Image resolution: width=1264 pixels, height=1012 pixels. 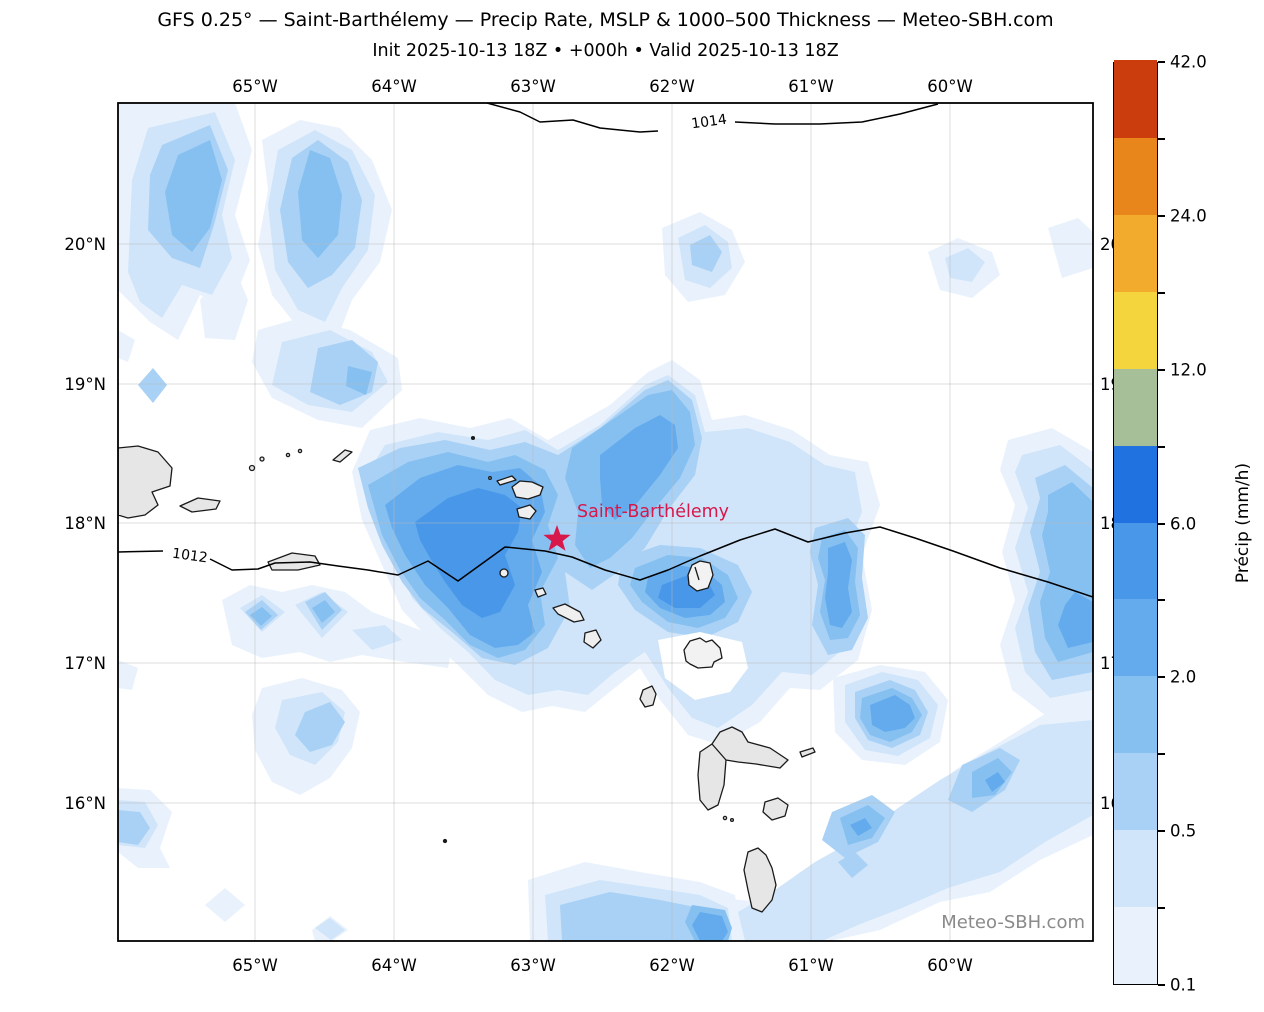 What do you see at coordinates (1183, 985) in the screenshot?
I see `colorbar-tick-label: 0.1` at bounding box center [1183, 985].